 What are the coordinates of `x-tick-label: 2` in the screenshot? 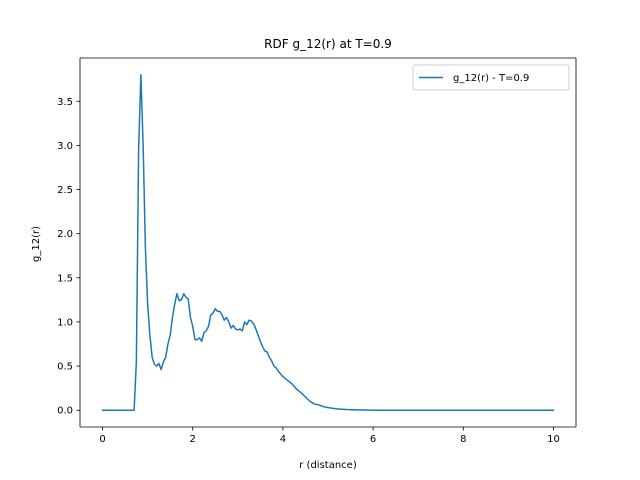 It's located at (193, 439).